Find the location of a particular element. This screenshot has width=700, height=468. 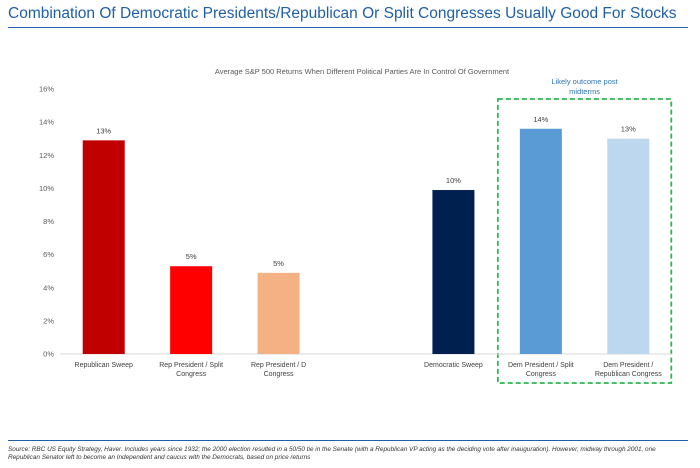

y-tick-label: 14% is located at coordinates (46, 122).